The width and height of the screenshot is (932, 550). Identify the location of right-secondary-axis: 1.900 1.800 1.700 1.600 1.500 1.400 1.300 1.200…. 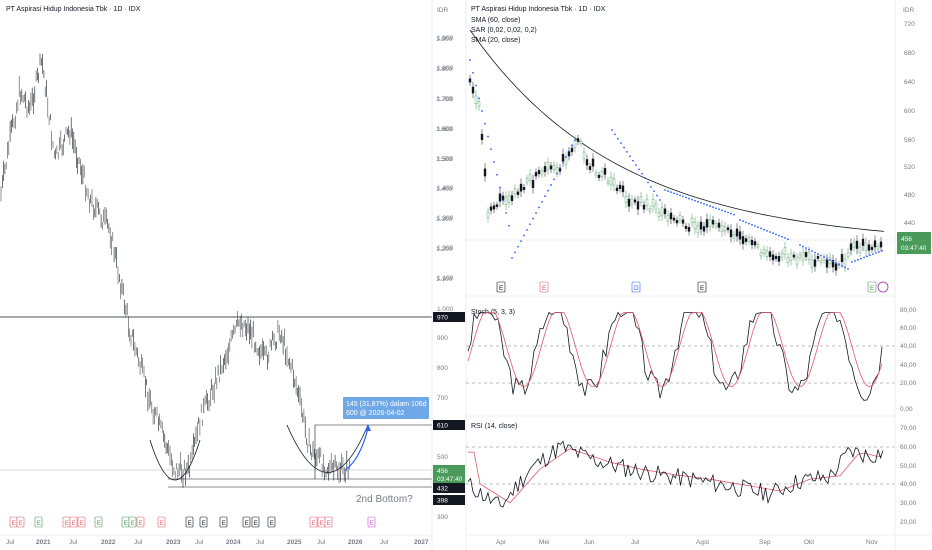
(444, 159).